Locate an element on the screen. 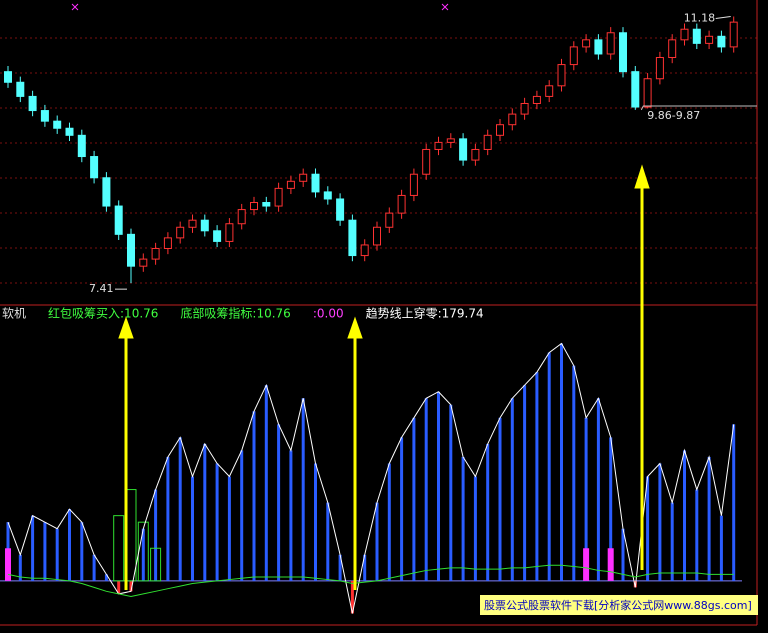  annotation-box is located at coordinates (698, 108).